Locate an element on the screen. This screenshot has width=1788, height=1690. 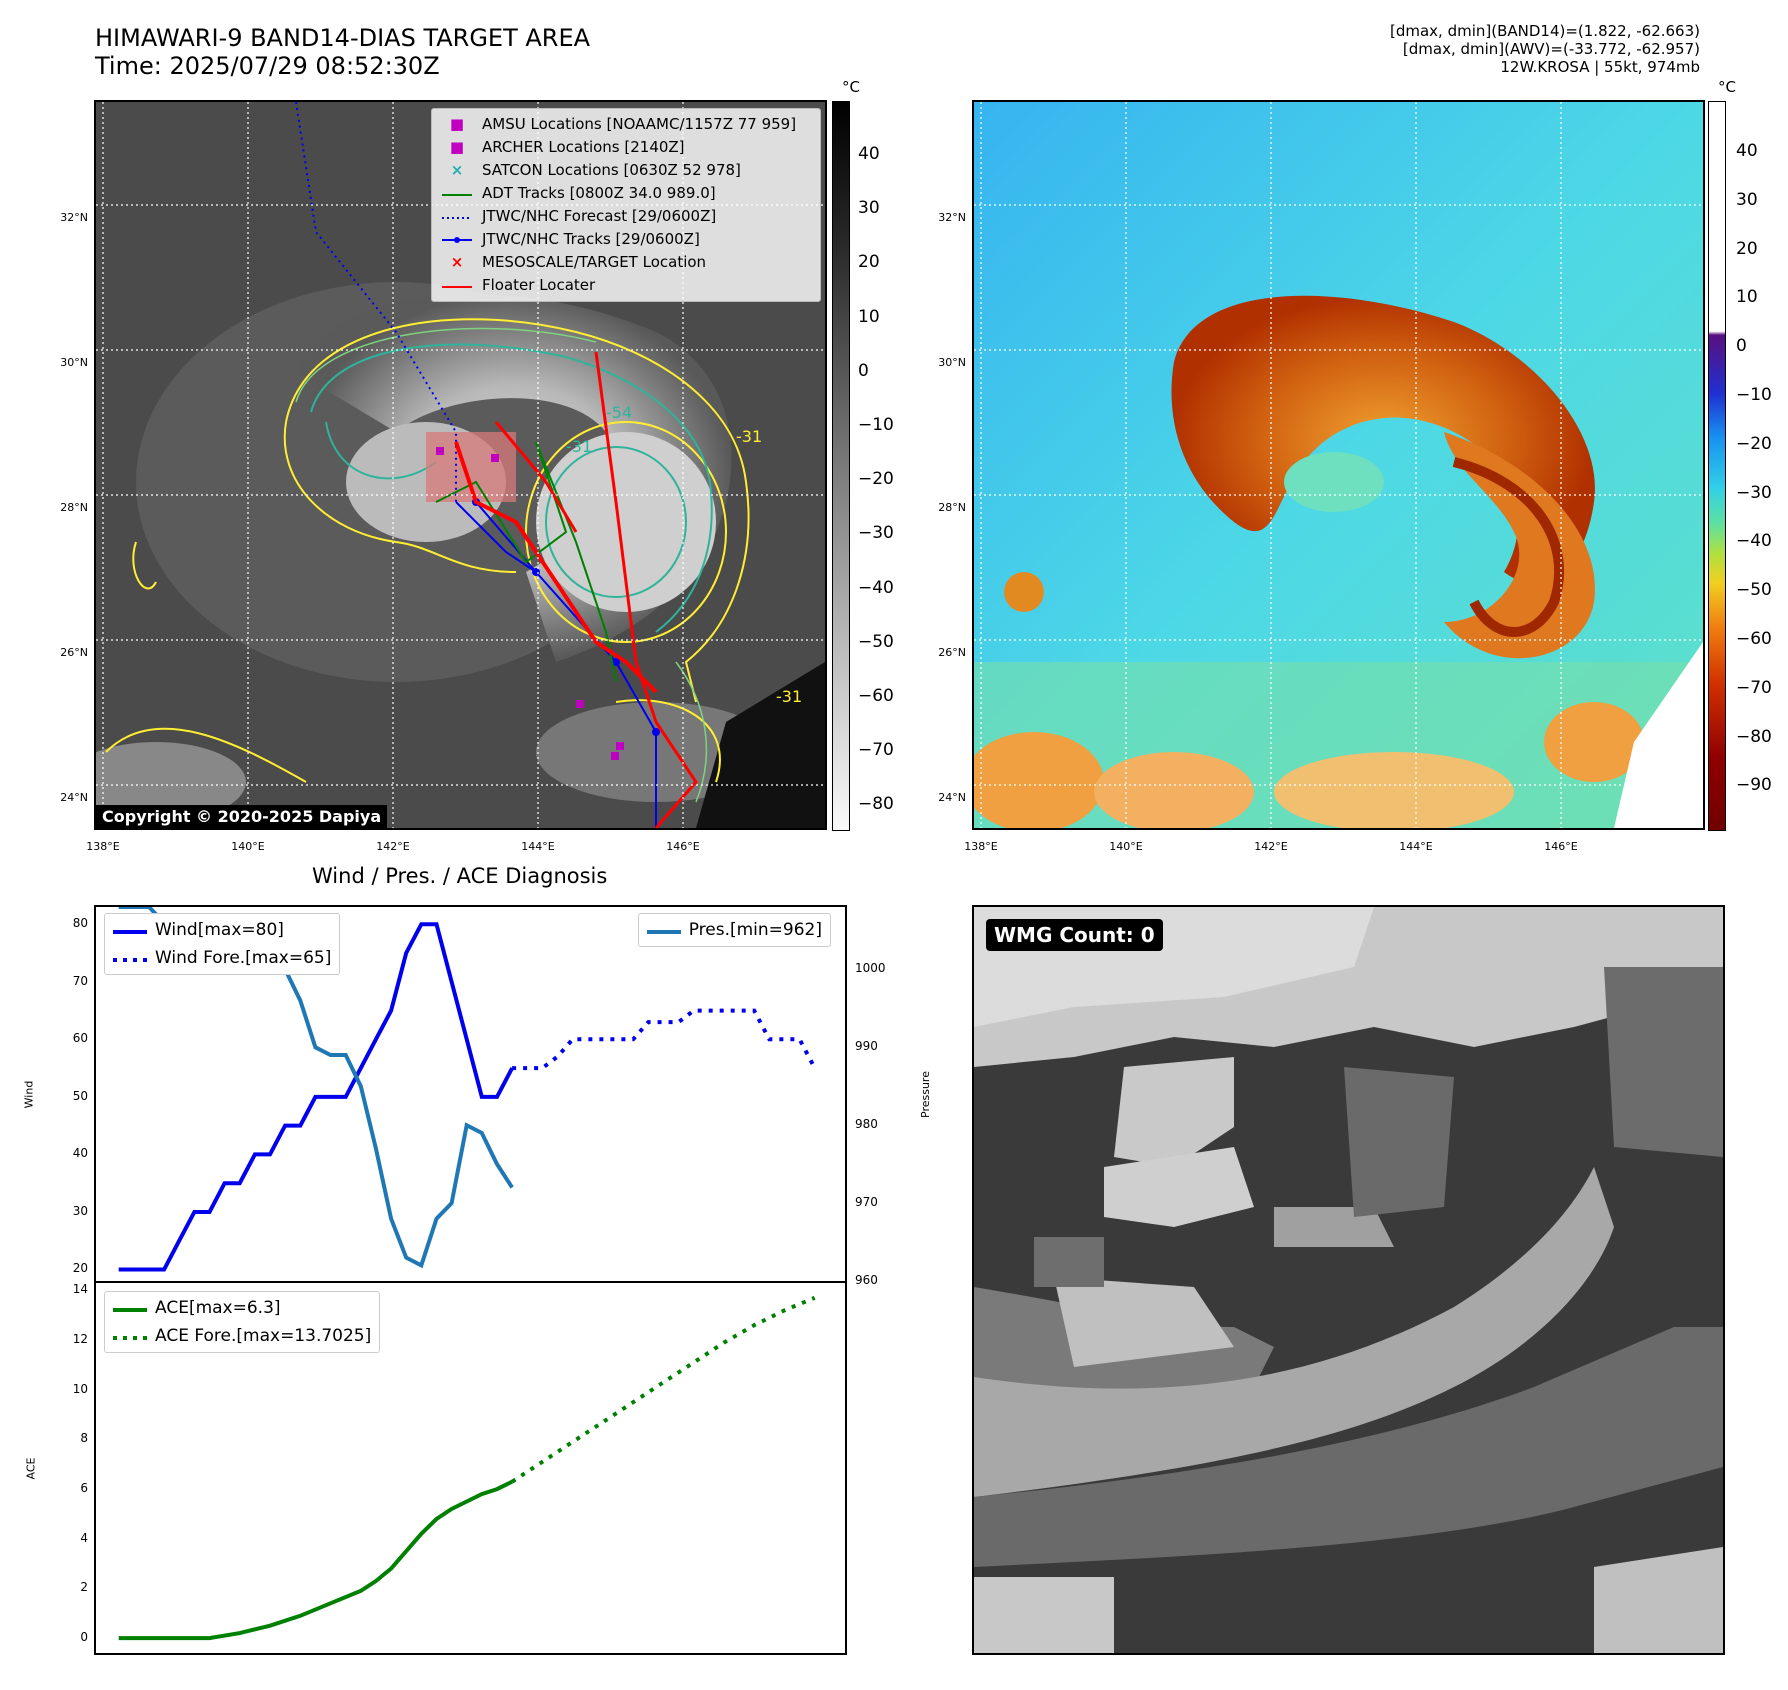
colorbar-tick-label: −20 is located at coordinates (876, 479).